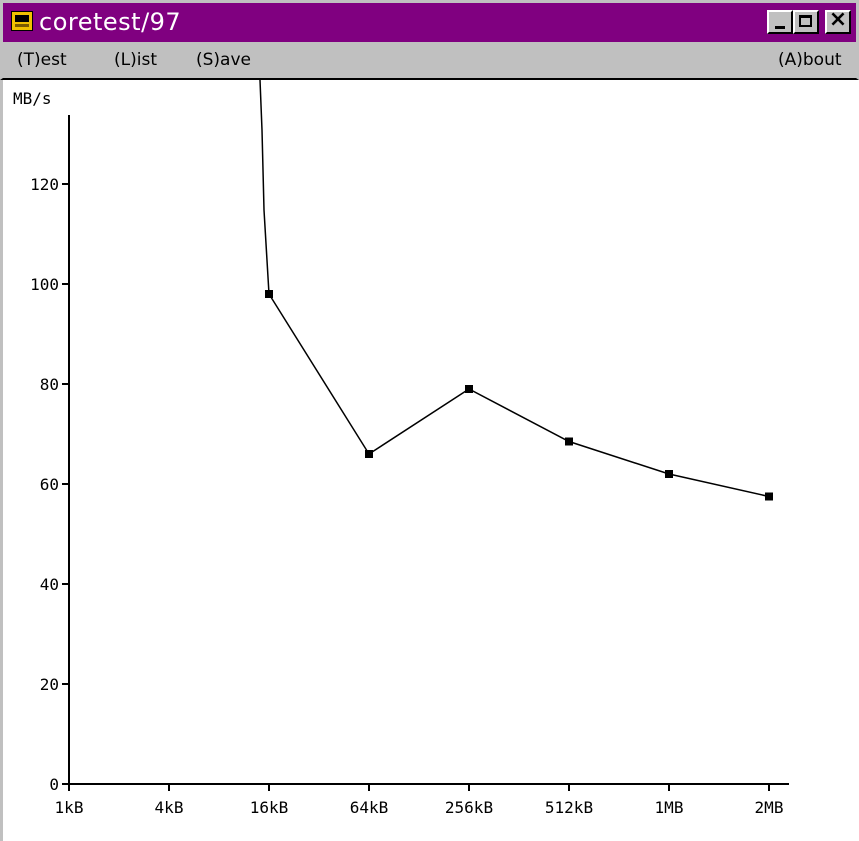 The width and height of the screenshot is (859, 841). Describe the element at coordinates (49, 684) in the screenshot. I see `y-tick-label: 20` at that location.